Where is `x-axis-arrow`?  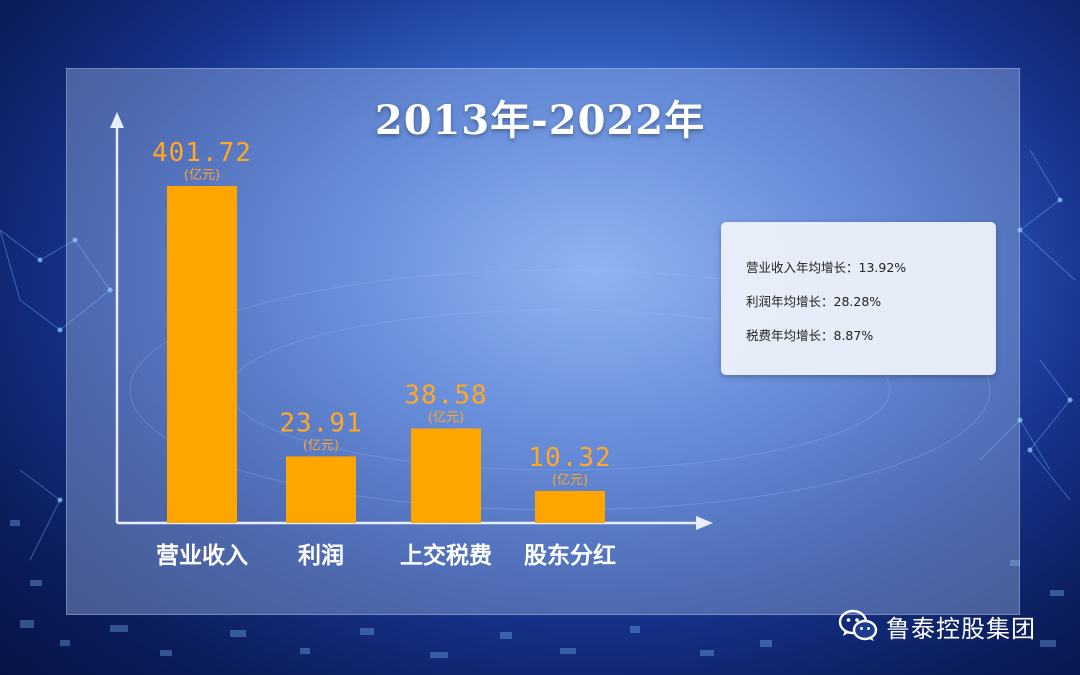
x-axis-arrow is located at coordinates (704, 523).